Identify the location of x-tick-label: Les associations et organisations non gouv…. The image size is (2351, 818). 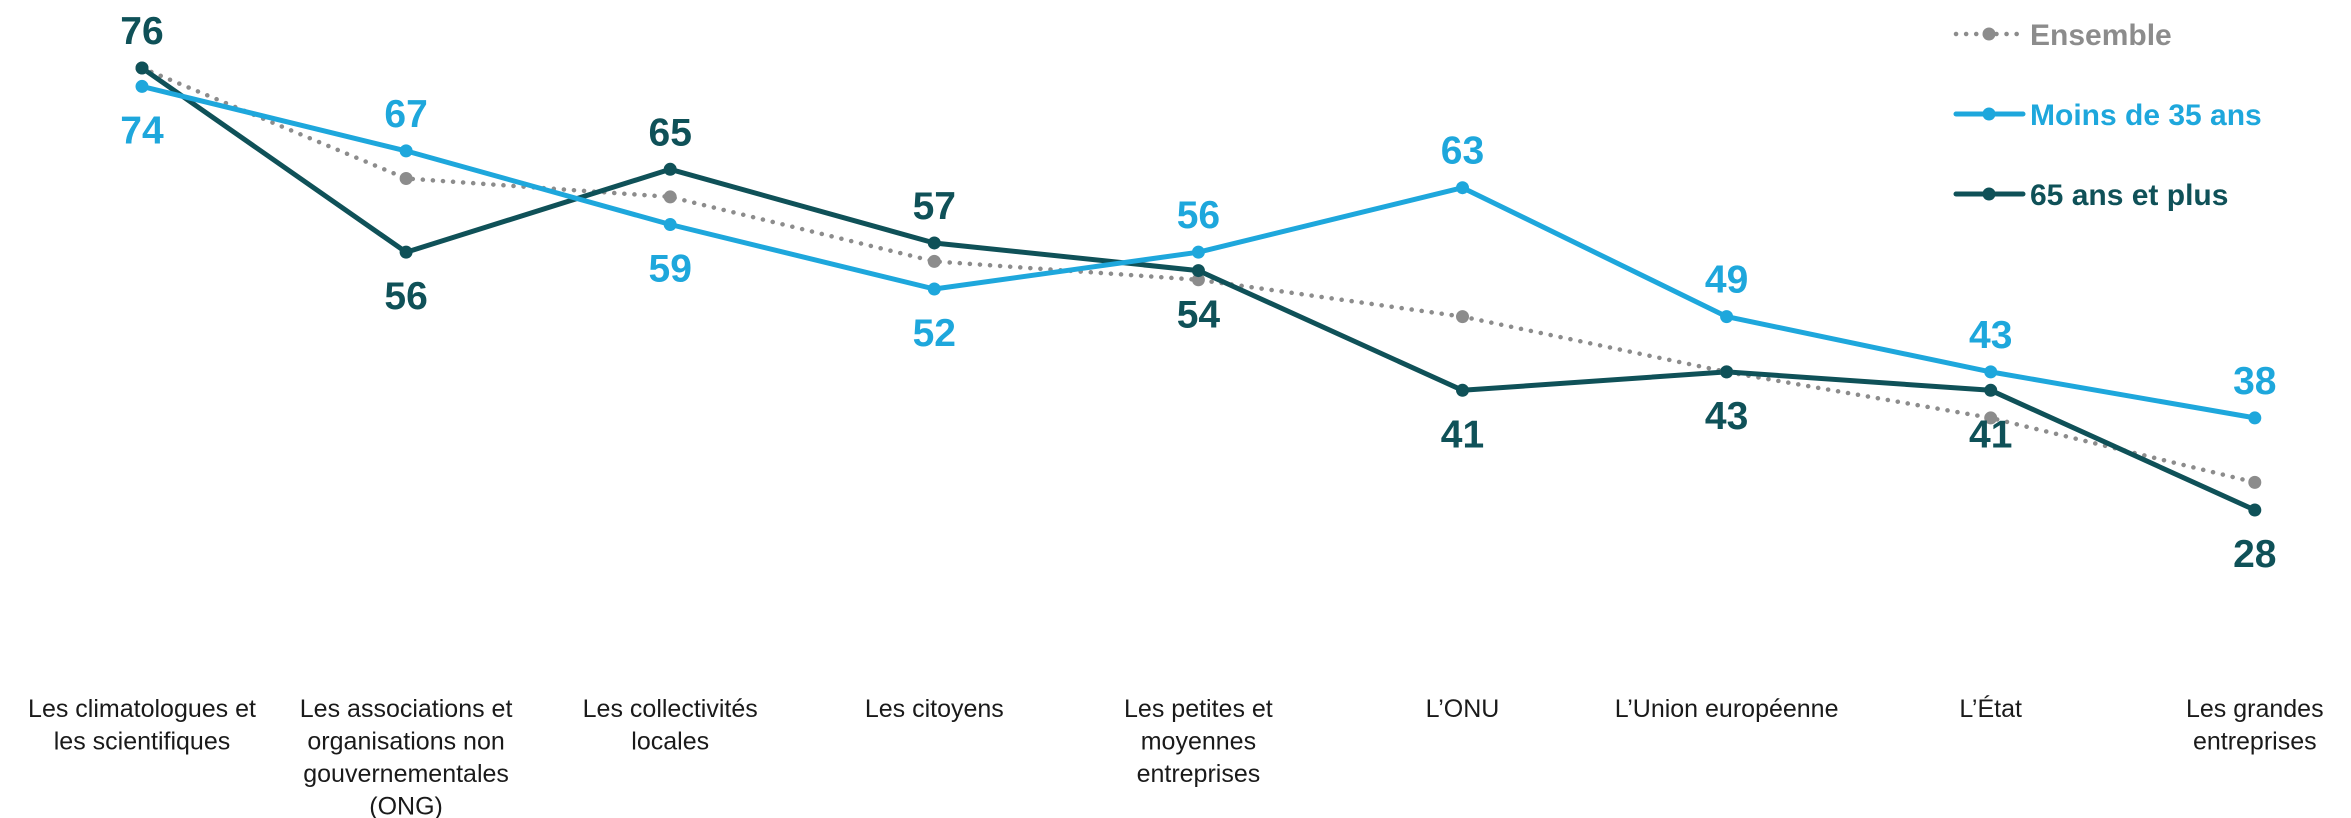
(406, 756).